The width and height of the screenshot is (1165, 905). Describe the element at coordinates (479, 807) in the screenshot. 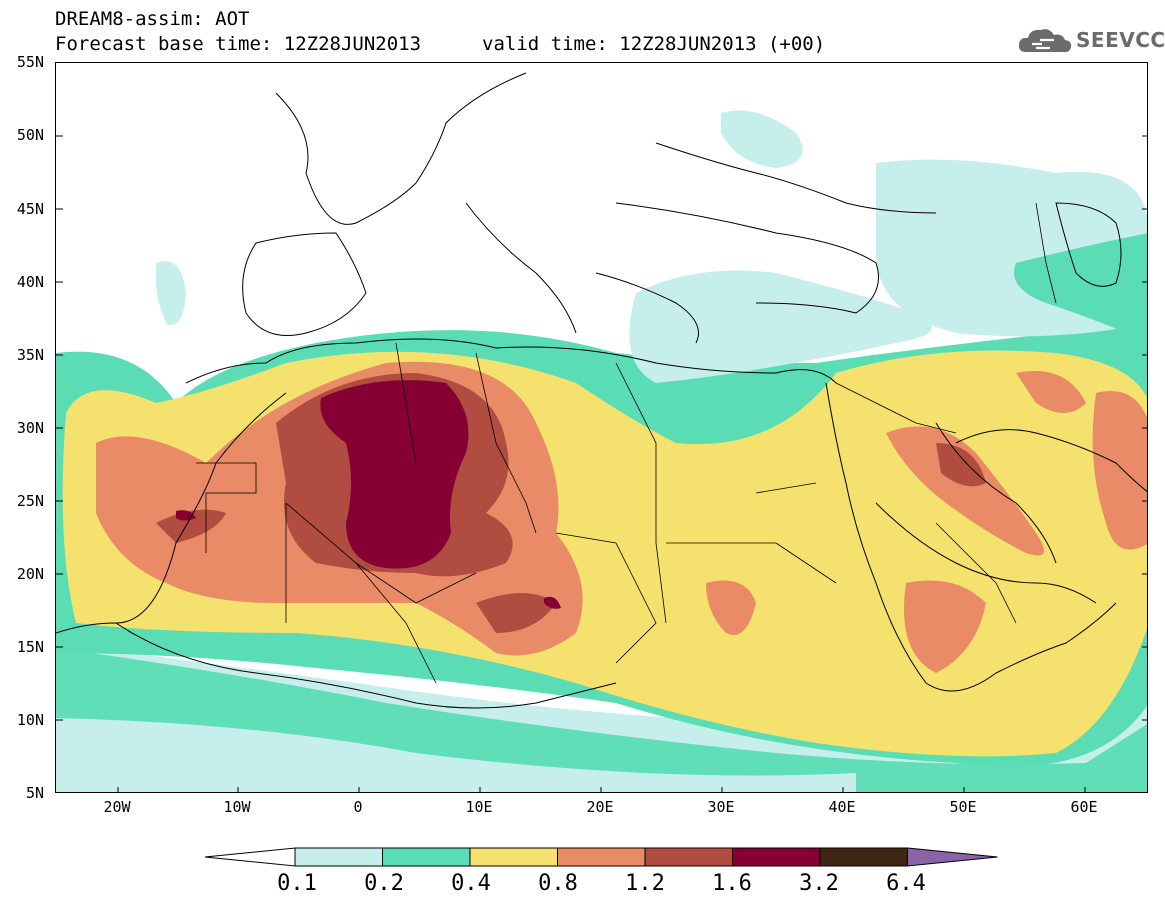

I see `lon-label-10e: 10E` at that location.